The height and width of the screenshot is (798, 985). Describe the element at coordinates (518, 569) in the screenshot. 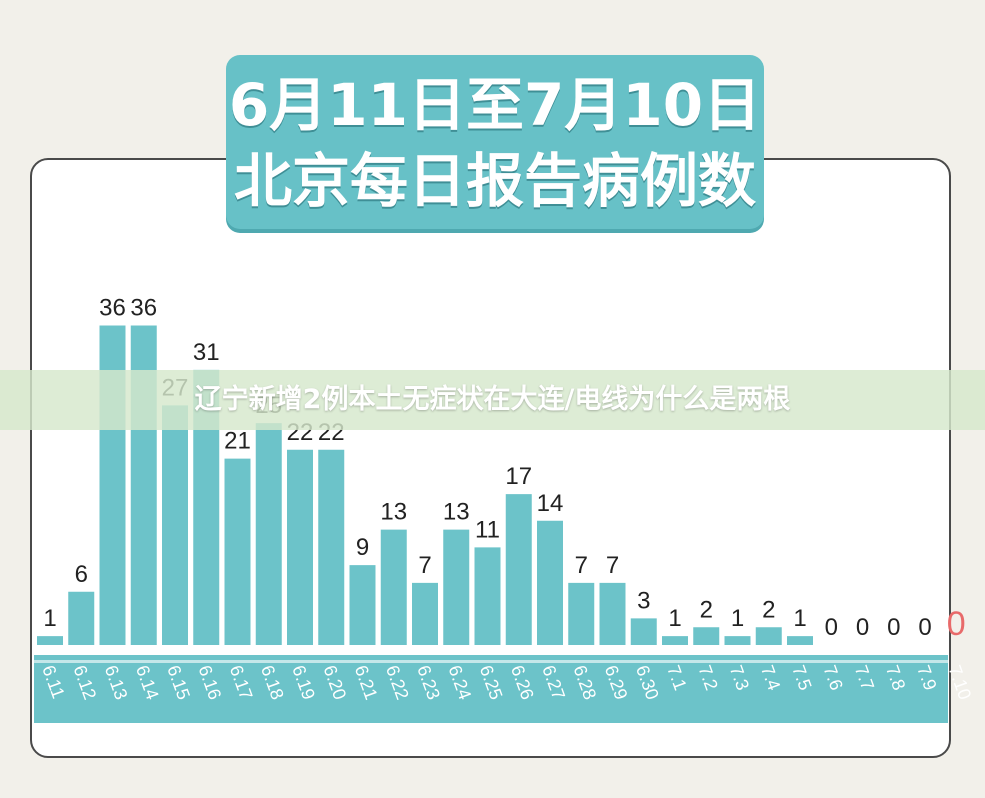

I see `bar-6.26` at that location.